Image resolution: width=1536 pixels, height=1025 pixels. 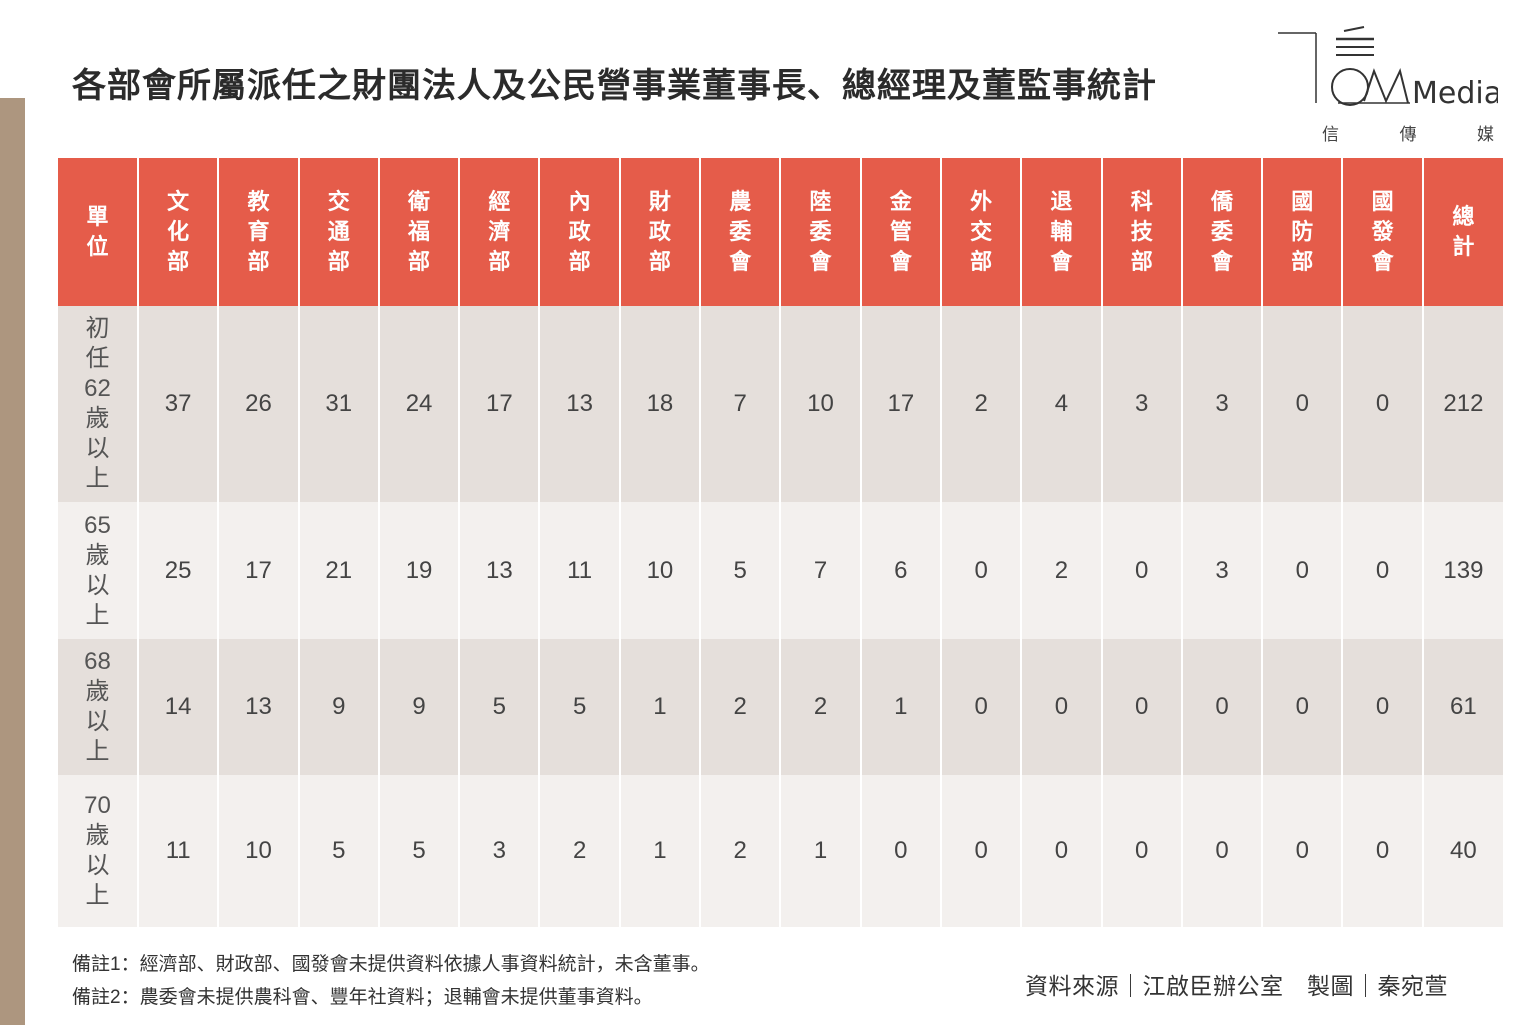 I want to click on header-cell: 農 委 會, so click(x=741, y=232).